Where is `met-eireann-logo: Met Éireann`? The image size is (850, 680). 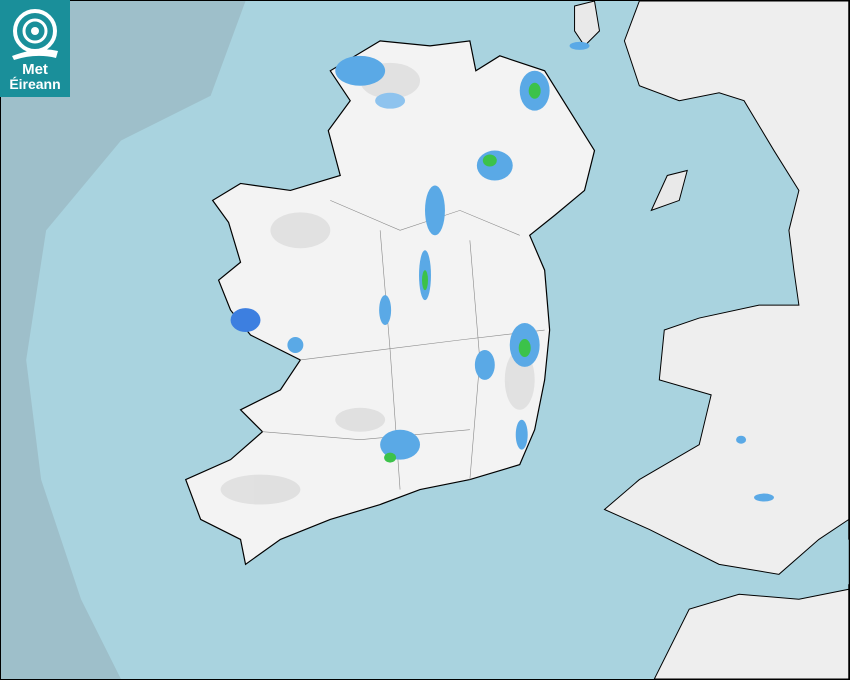 met-eireann-logo: Met Éireann is located at coordinates (35, 48).